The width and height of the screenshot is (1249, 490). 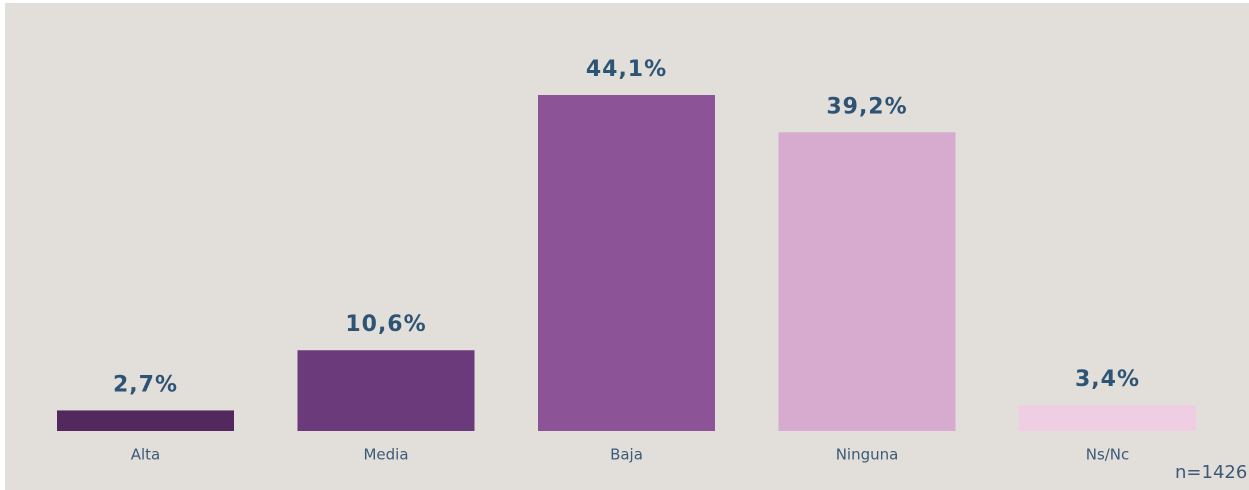 What do you see at coordinates (626, 69) in the screenshot?
I see `value-label: 44,1%` at bounding box center [626, 69].